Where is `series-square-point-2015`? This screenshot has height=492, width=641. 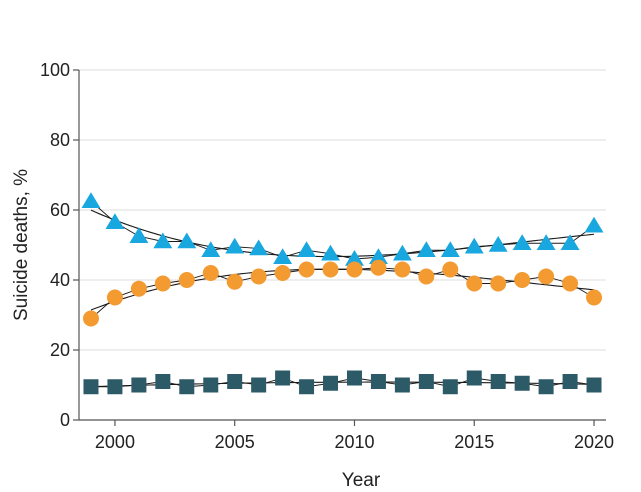
series-square-point-2015 is located at coordinates (474, 378).